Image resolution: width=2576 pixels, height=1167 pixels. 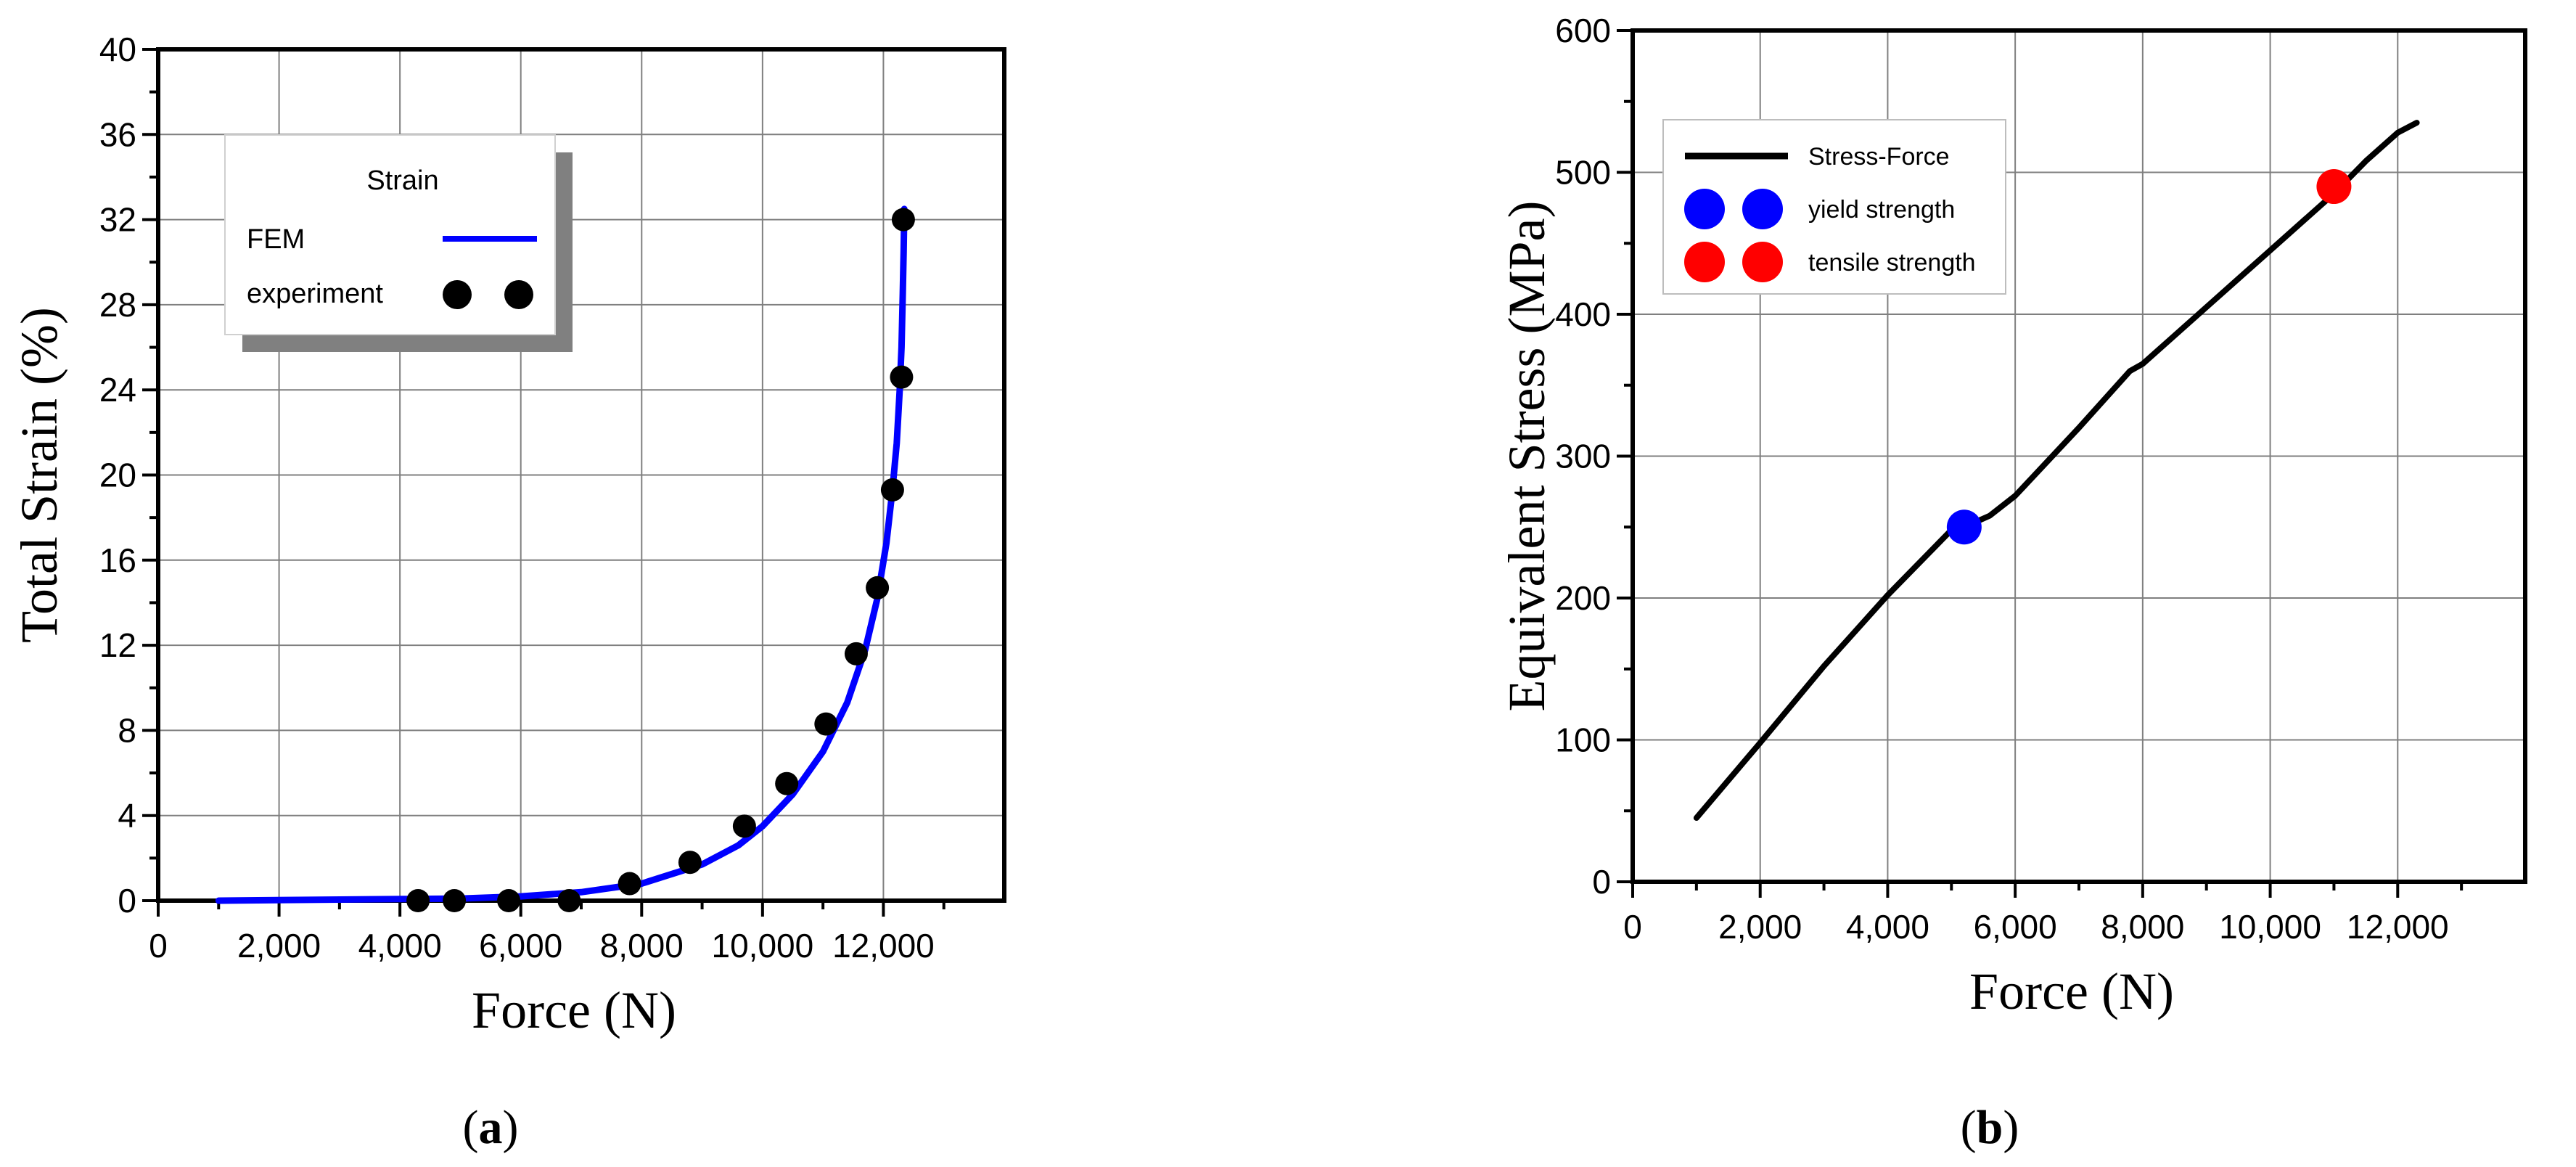 I want to click on y-axis-title: Total Strain (%), so click(x=39, y=475).